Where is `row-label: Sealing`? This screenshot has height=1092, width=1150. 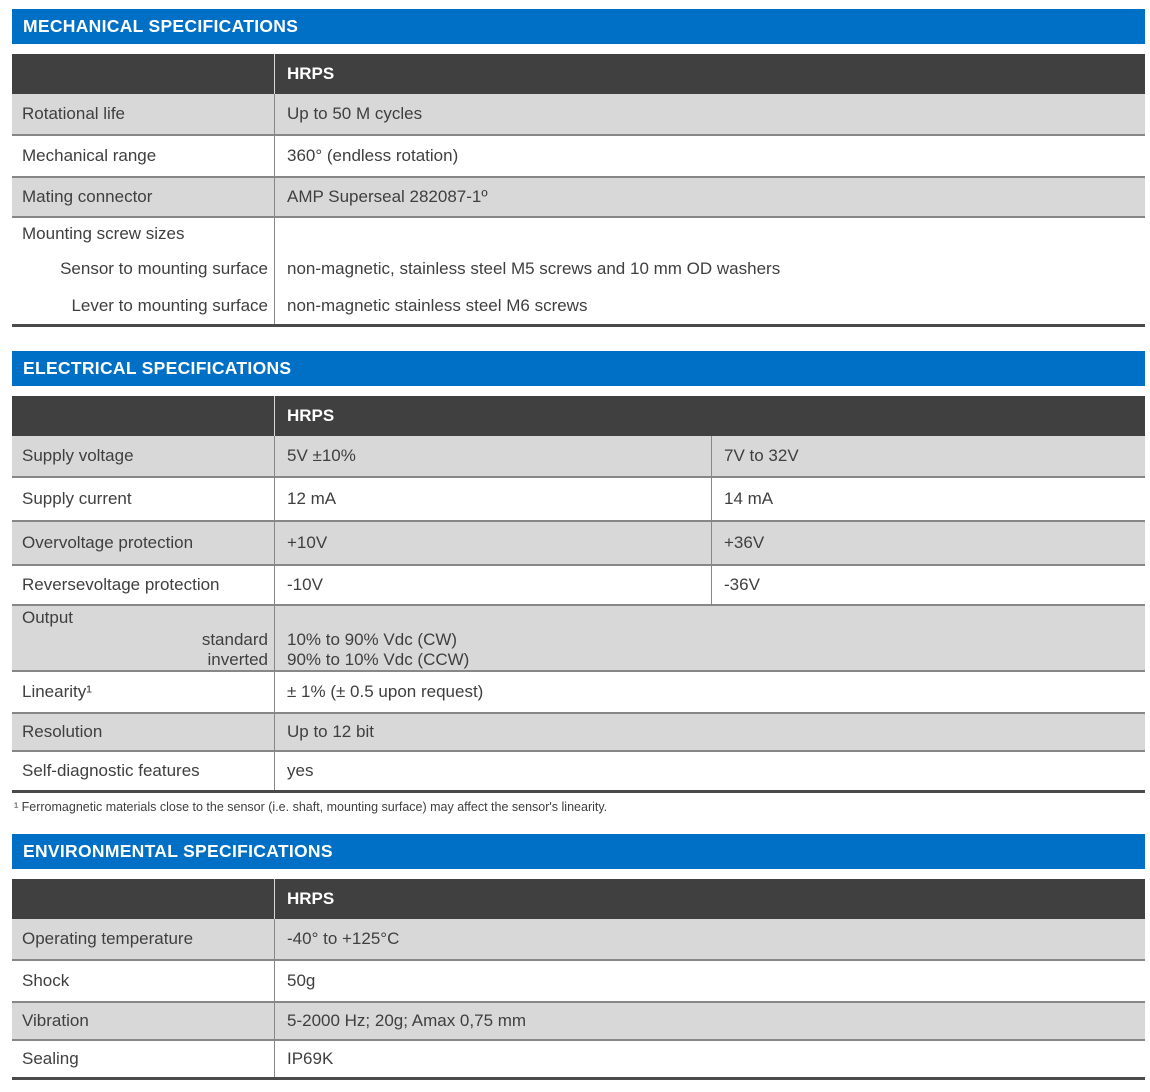 row-label: Sealing is located at coordinates (50, 1058).